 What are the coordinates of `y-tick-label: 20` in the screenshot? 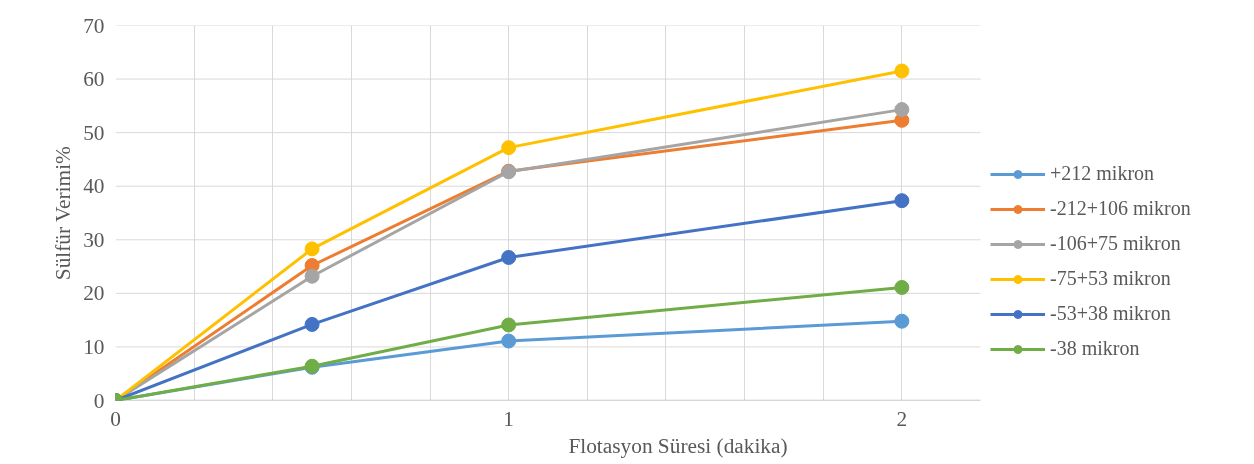 It's located at (94, 293).